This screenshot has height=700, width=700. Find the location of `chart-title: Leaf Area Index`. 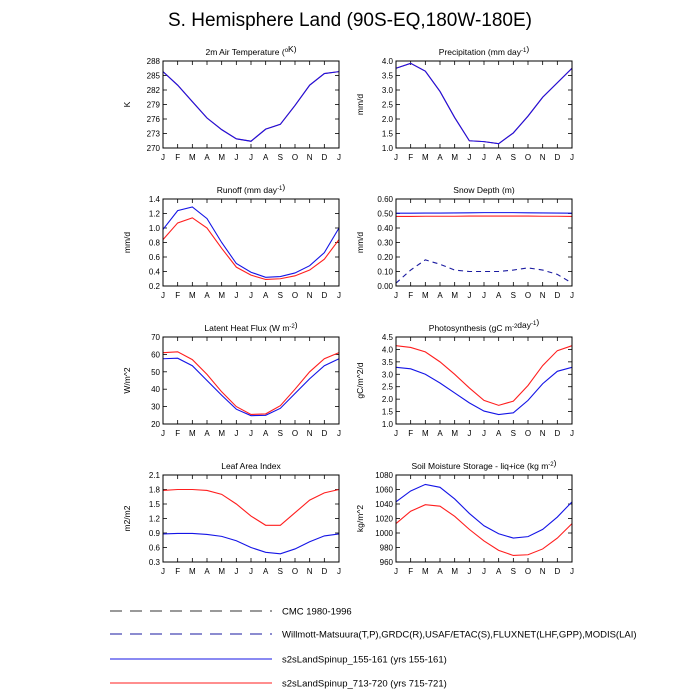

chart-title: Leaf Area Index is located at coordinates (251, 466).